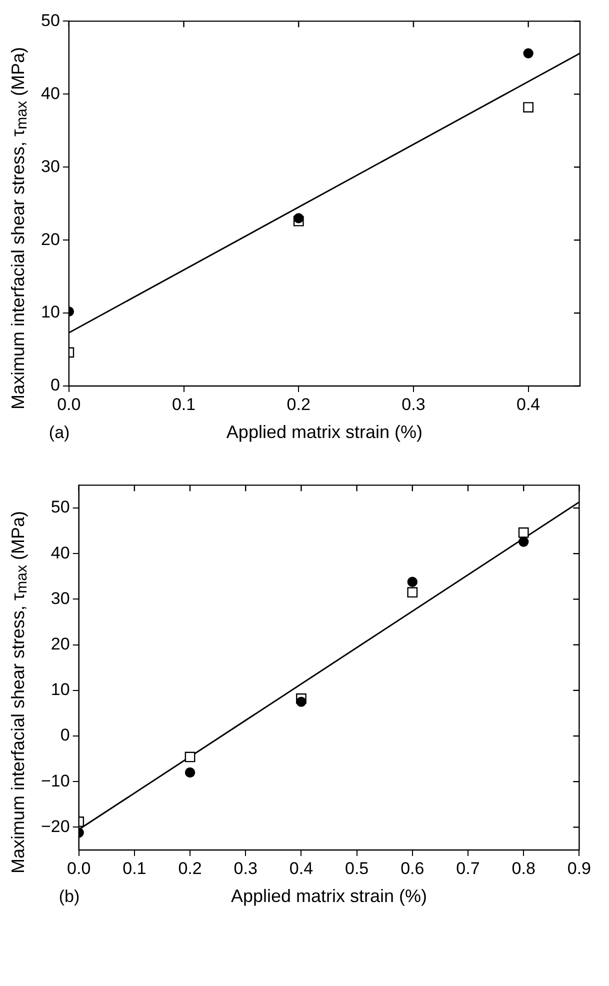 This screenshot has height=986, width=609. I want to click on x-tick-label: 0.5, so click(356, 868).